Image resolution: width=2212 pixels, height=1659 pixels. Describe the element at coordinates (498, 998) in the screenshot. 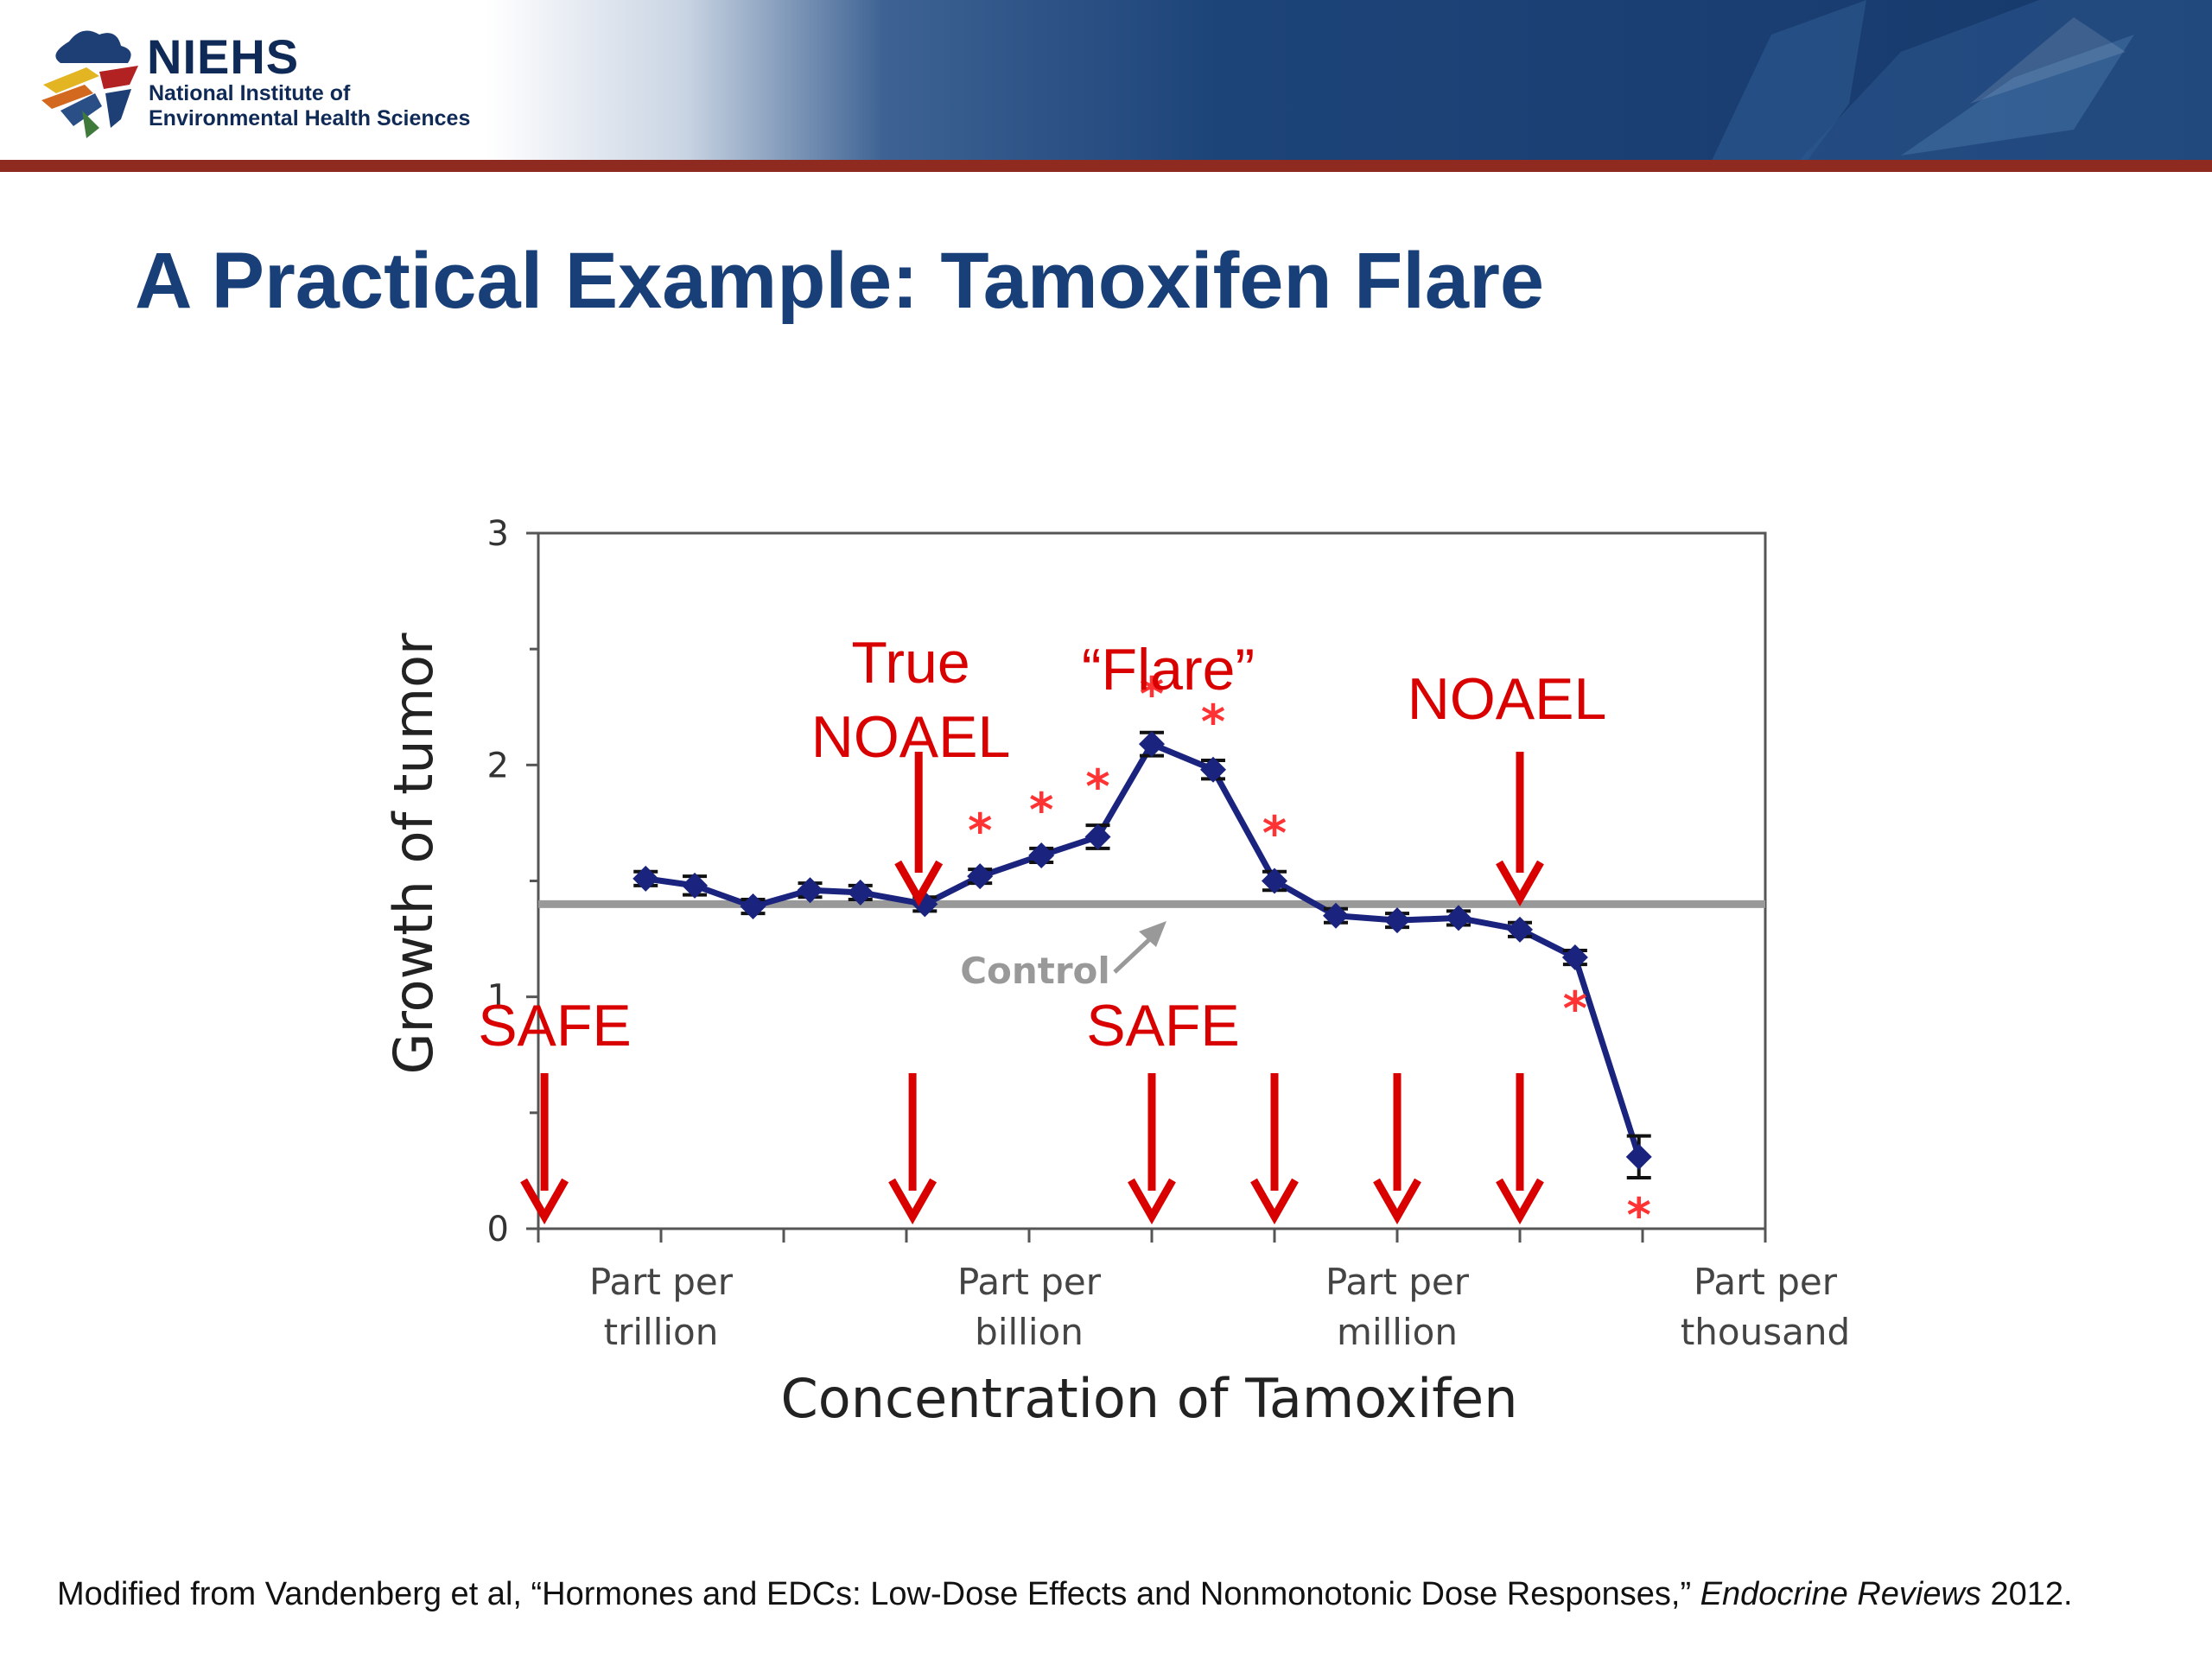

I see `y-tick-label: 1` at that location.